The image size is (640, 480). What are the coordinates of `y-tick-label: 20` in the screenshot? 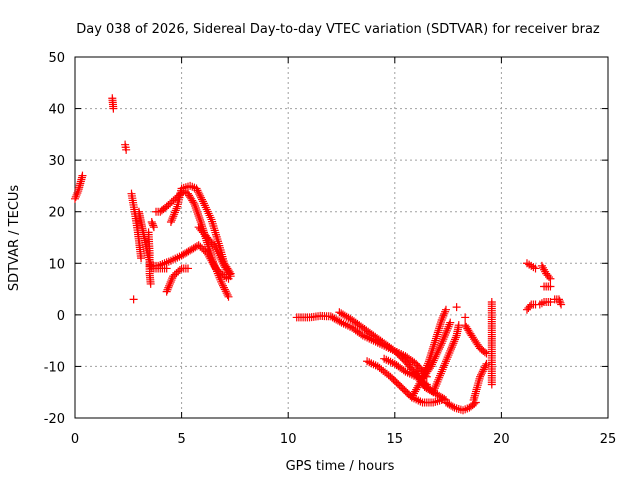 It's located at (56, 213).